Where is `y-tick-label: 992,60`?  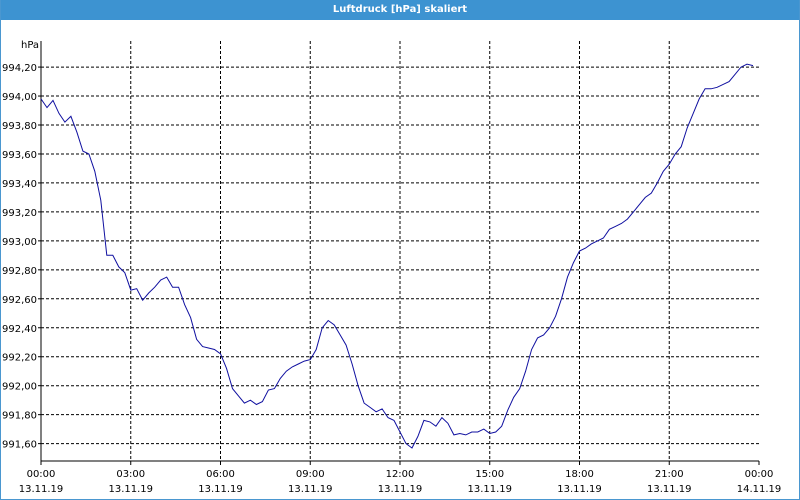
y-tick-label: 992,60 is located at coordinates (19, 300).